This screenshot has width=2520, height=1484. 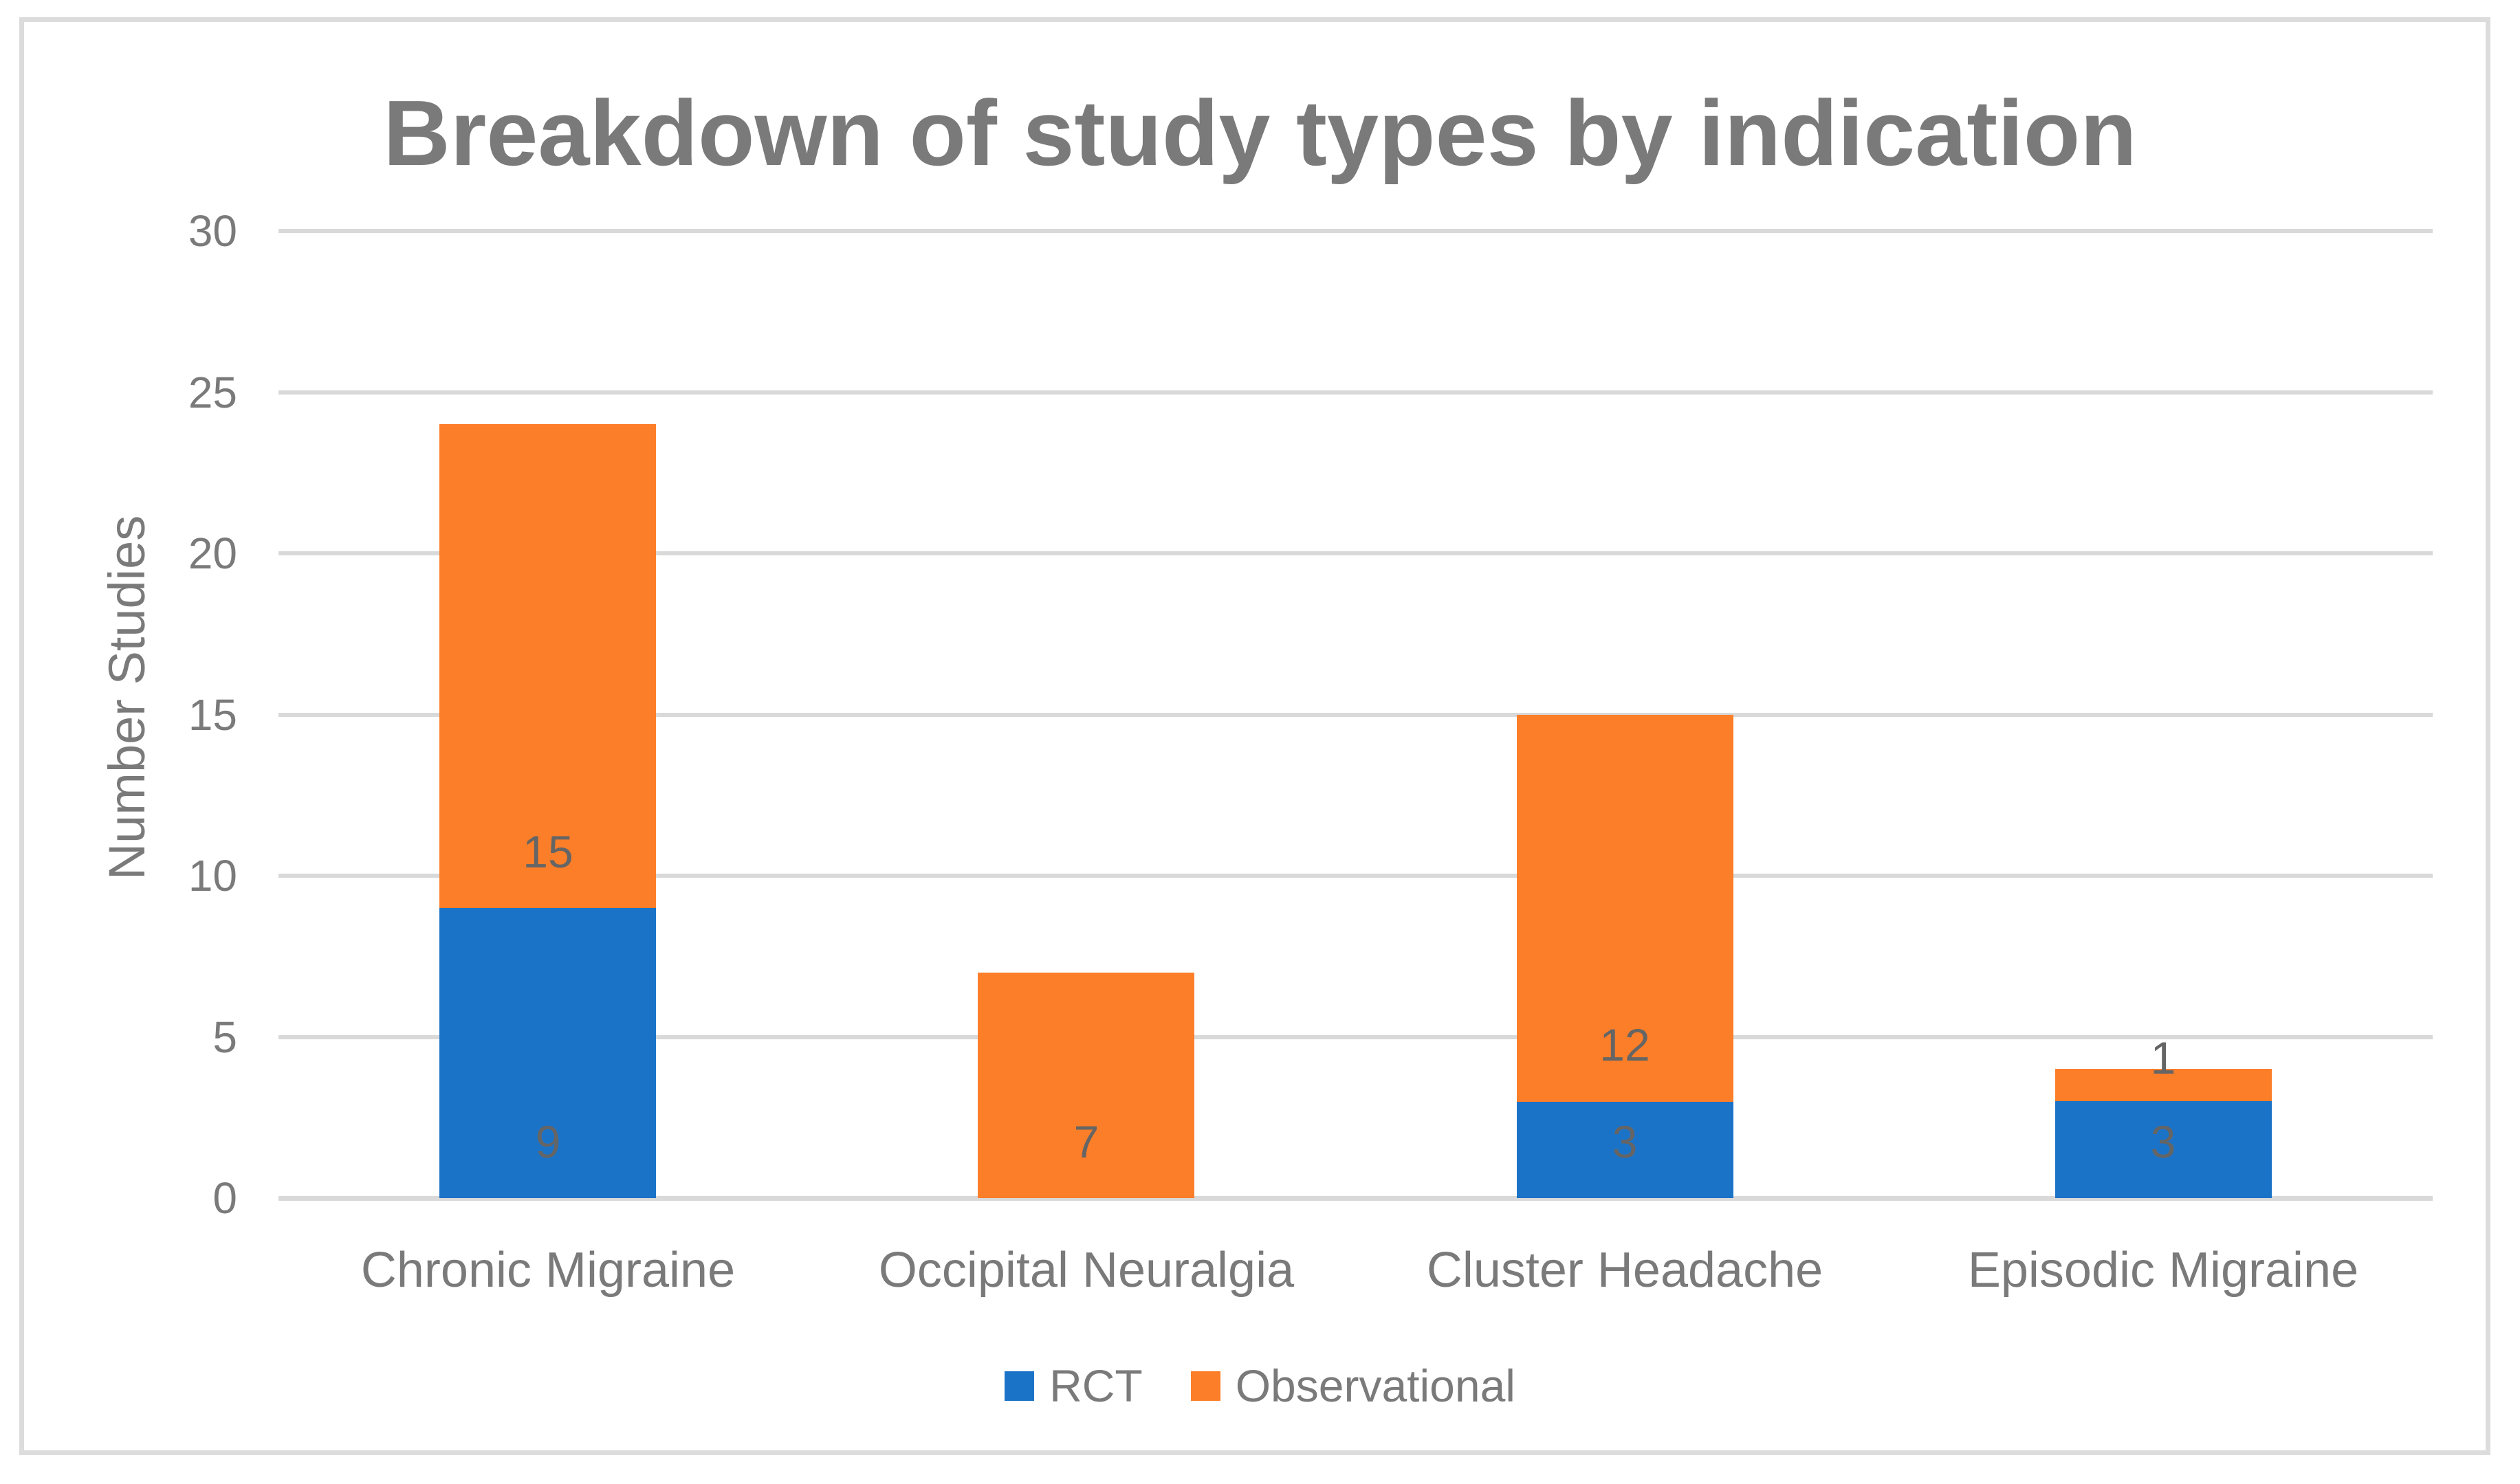 What do you see at coordinates (224, 1037) in the screenshot?
I see `y-tick-label-5: 5` at bounding box center [224, 1037].